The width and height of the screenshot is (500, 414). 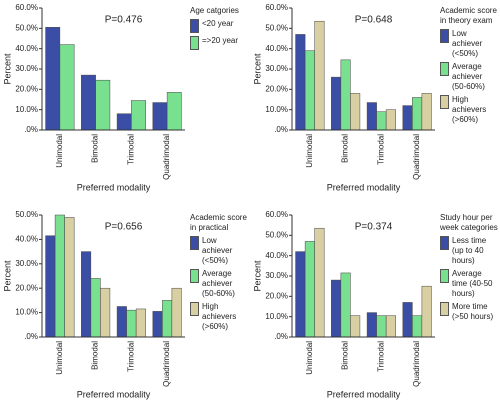 I want to click on legend-title: Study hour per week categories, so click(x=469, y=222).